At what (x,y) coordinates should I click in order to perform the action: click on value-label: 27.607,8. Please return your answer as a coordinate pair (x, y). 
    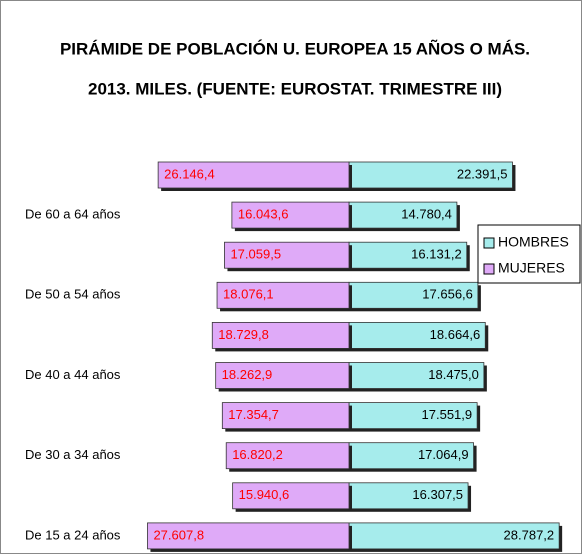
    Looking at the image, I should click on (178, 534).